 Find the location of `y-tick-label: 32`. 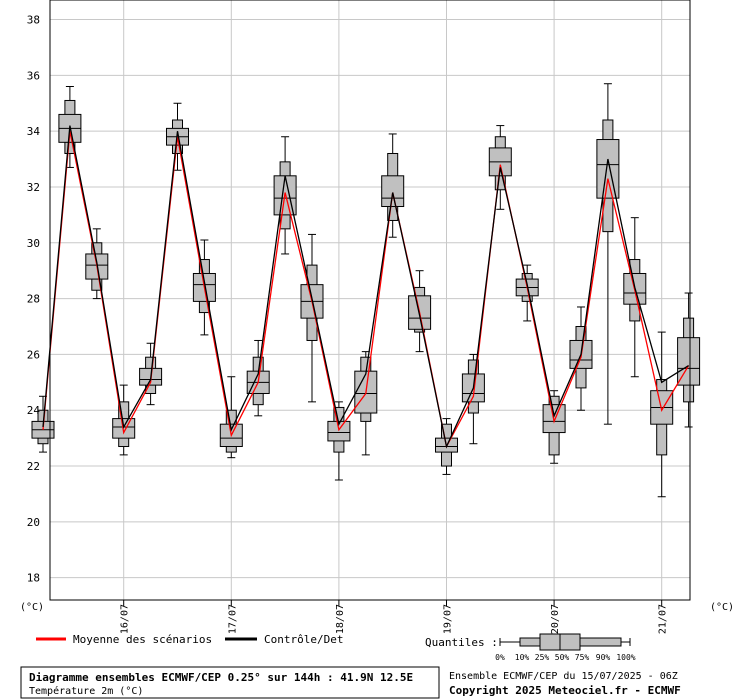

y-tick-label: 32 is located at coordinates (33, 187).